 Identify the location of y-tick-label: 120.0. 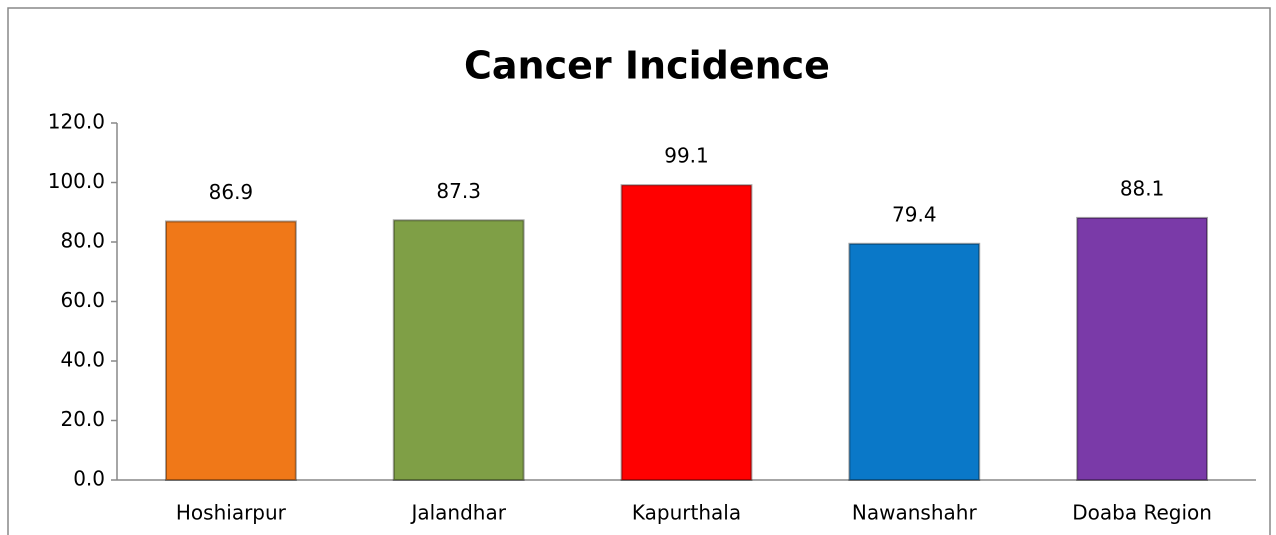
(76, 122).